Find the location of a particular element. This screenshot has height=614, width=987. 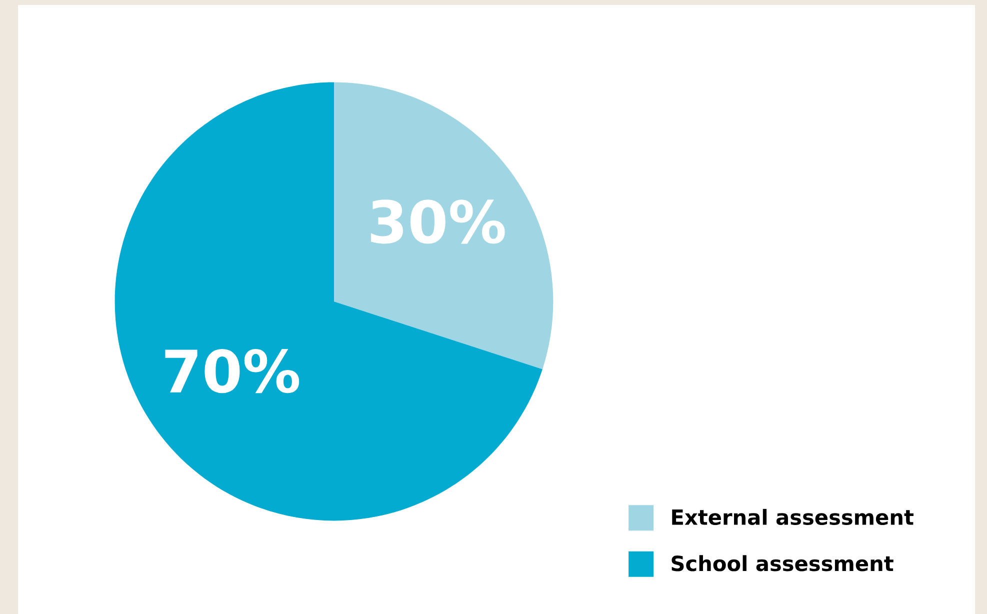

data-label: 70% is located at coordinates (232, 371).